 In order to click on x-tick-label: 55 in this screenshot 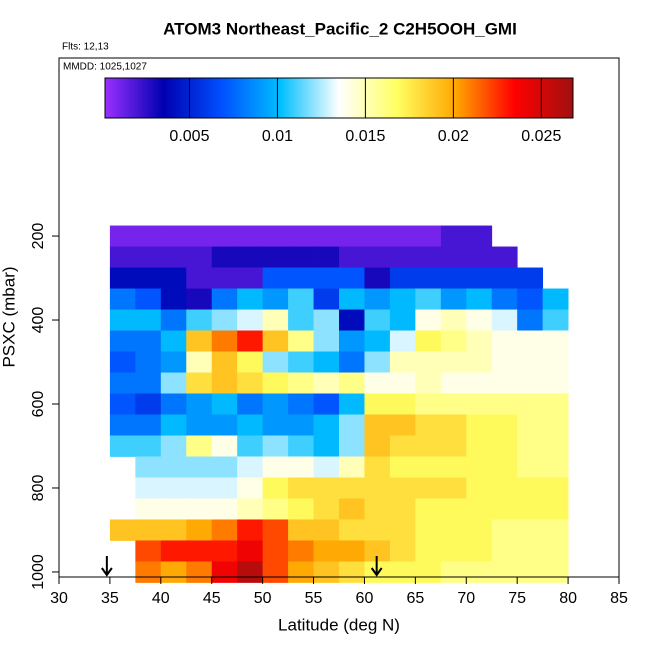, I will do `click(314, 598)`.